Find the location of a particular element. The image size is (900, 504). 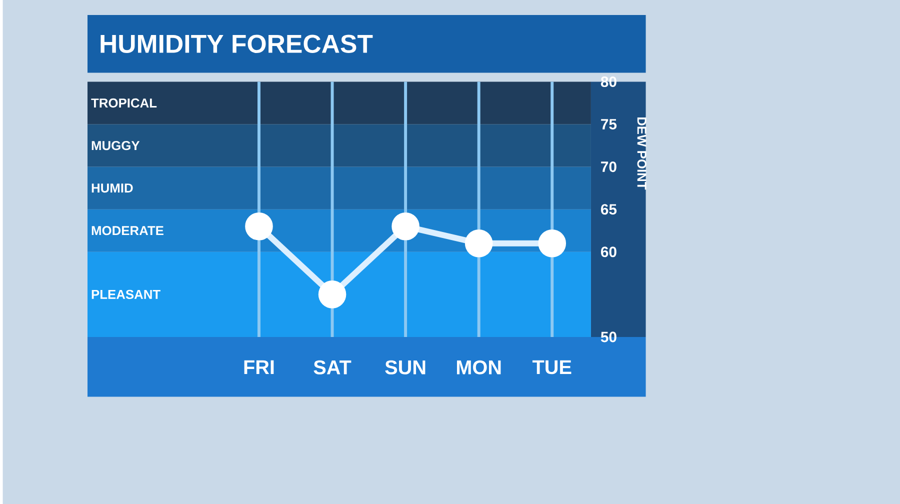

y-tick-label: 80 is located at coordinates (608, 81).